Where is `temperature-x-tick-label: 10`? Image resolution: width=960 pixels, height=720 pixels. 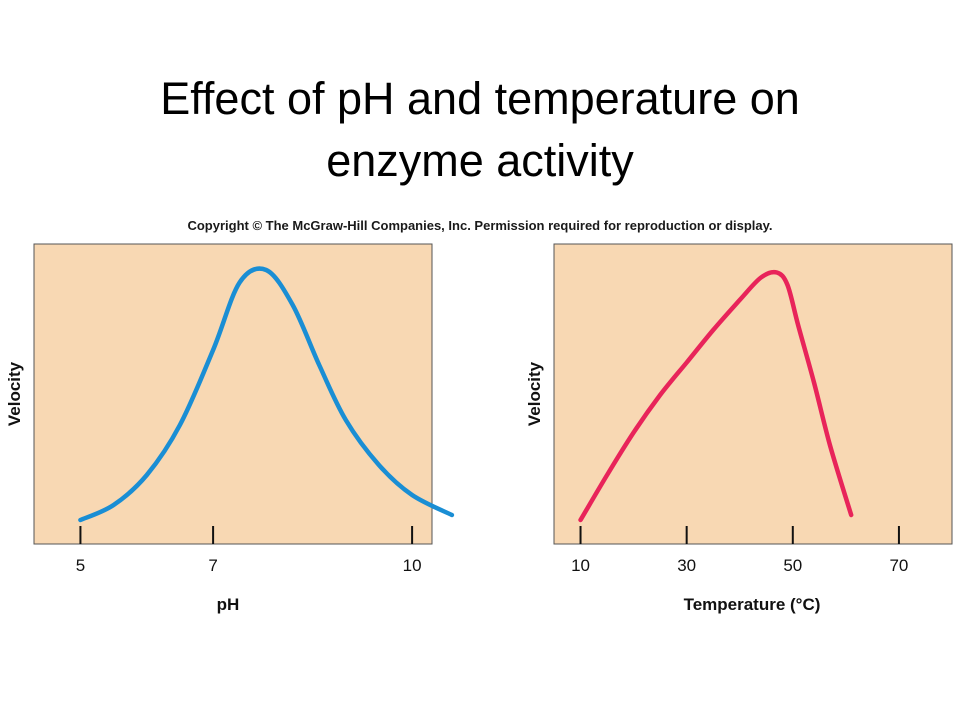
temperature-x-tick-label: 10 is located at coordinates (580, 565).